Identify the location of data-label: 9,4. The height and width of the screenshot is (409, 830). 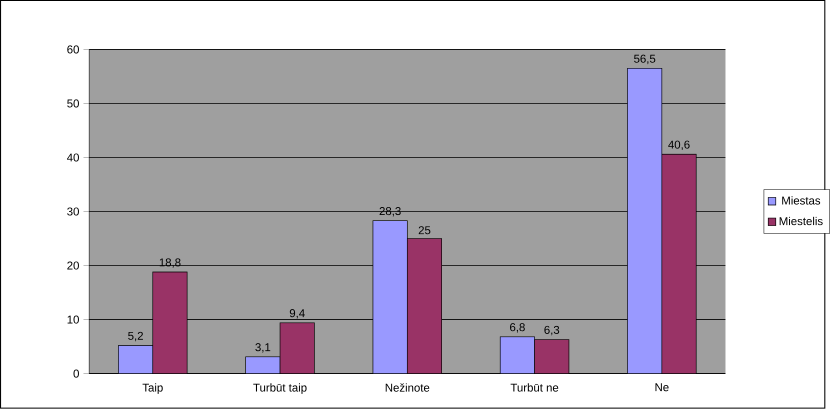
(297, 314).